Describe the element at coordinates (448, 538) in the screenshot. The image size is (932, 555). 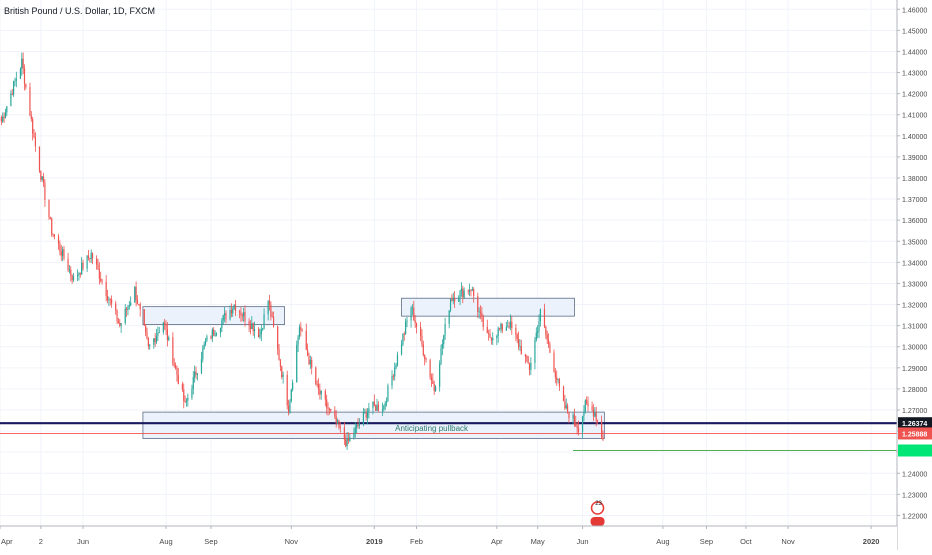
I see `time-axis-bg` at that location.